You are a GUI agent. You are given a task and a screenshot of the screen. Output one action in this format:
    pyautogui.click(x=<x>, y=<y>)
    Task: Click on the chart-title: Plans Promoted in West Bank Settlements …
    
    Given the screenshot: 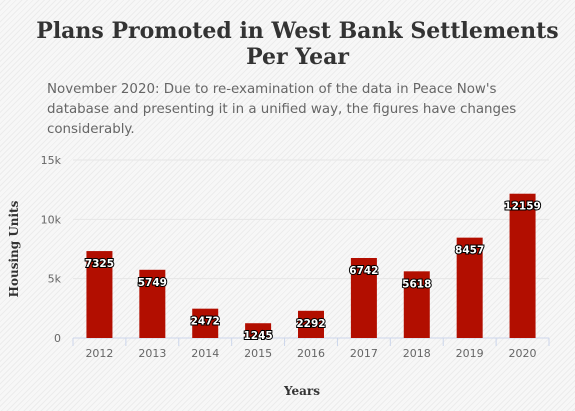 What is the action you would take?
    pyautogui.click(x=297, y=44)
    